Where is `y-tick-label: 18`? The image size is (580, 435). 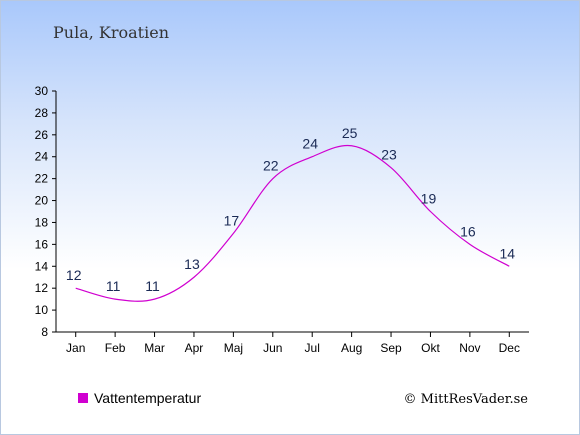 y-tick-label: 18 is located at coordinates (42, 222).